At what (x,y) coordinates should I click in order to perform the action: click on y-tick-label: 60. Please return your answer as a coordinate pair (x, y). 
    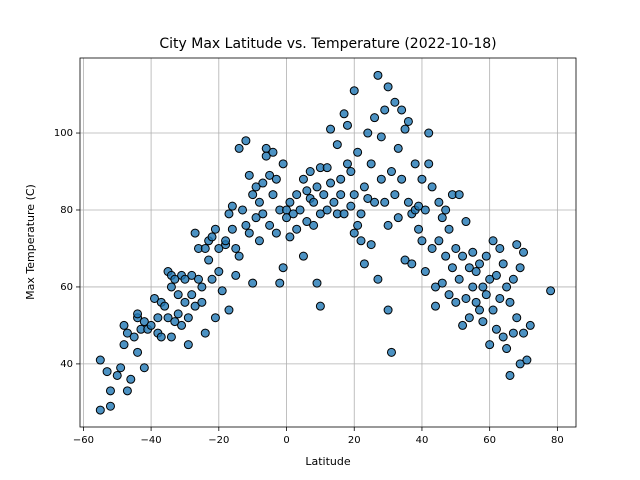
    Looking at the image, I should click on (66, 287).